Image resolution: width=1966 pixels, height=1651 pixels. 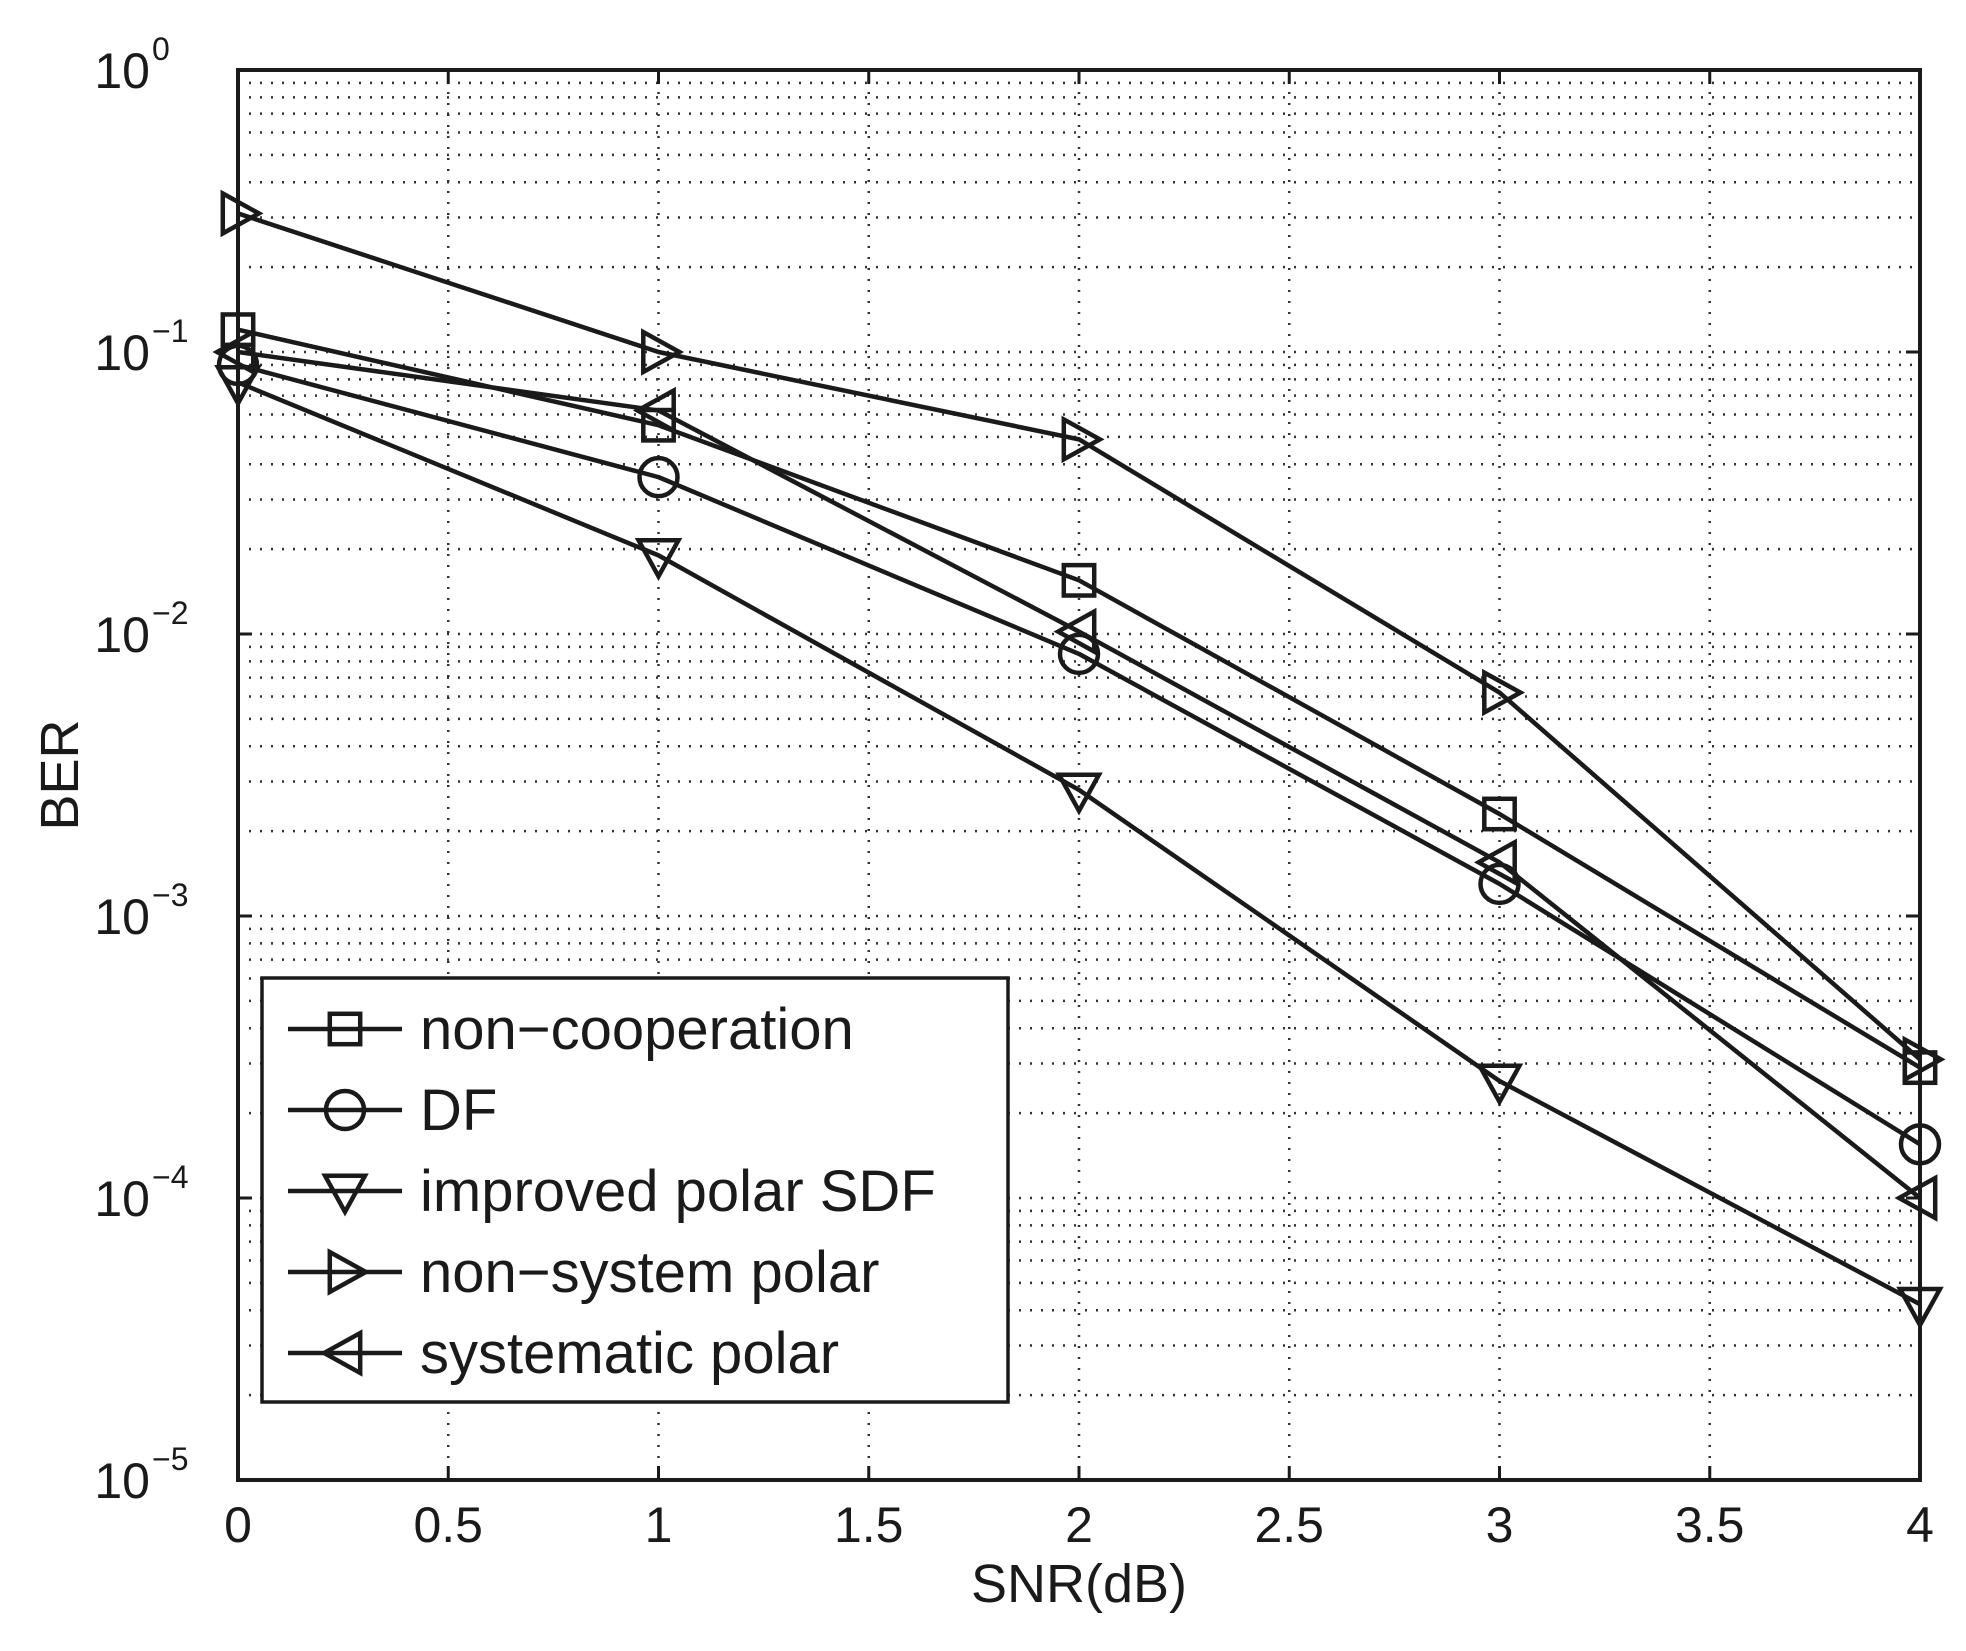 I want to click on legend-item: systematic polar, so click(x=563, y=1353).